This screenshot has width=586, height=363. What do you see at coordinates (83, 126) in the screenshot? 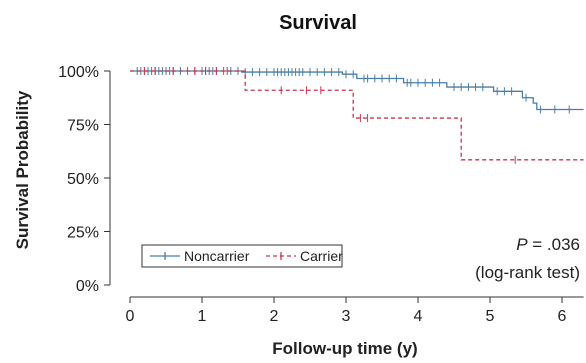
I see `y-tick-label: 75%` at bounding box center [83, 126].